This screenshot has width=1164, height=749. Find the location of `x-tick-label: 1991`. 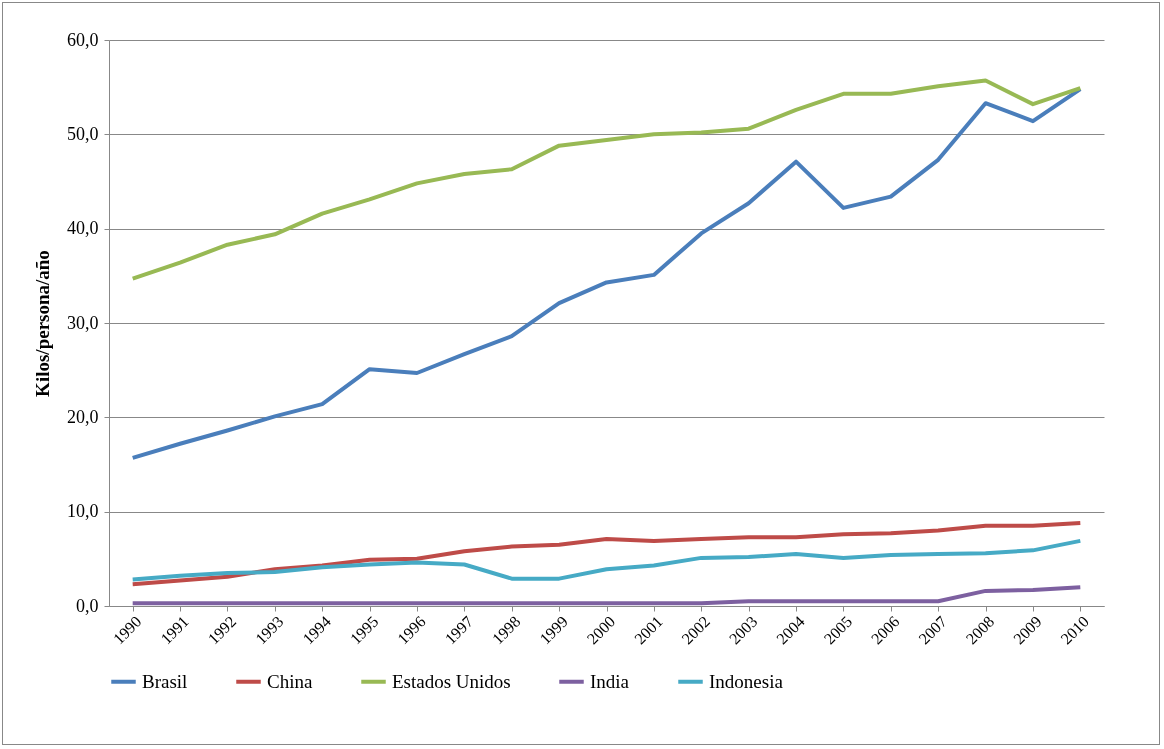

x-tick-label: 1991 is located at coordinates (174, 630).